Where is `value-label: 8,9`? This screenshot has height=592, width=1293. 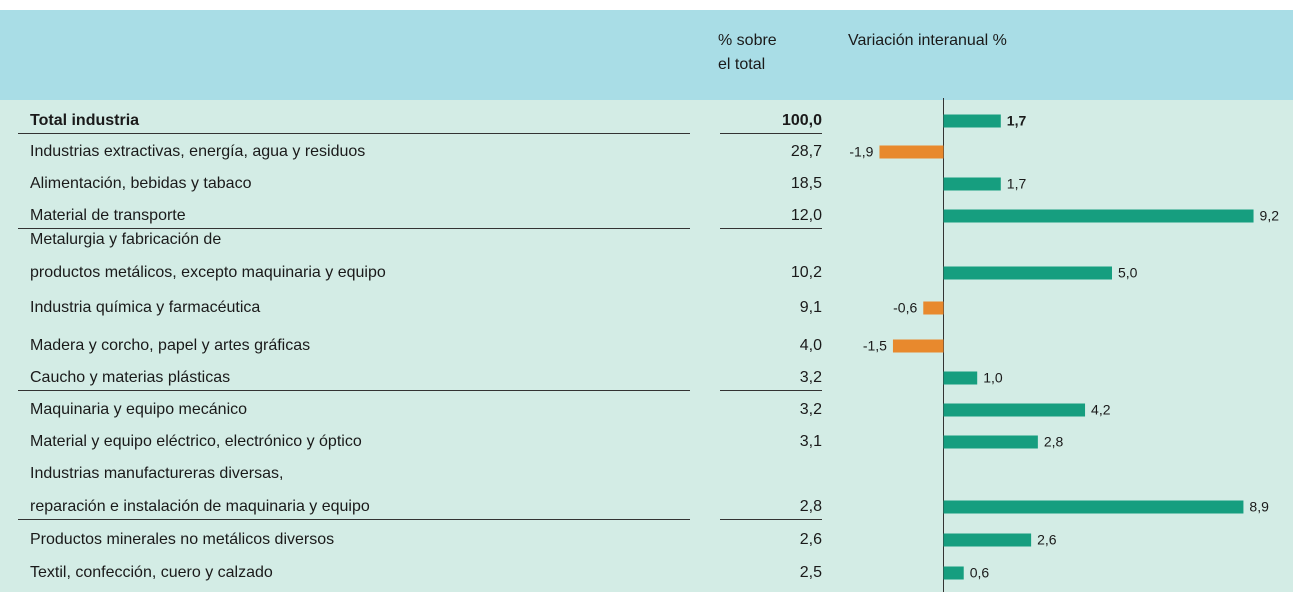
value-label: 8,9 is located at coordinates (1259, 507).